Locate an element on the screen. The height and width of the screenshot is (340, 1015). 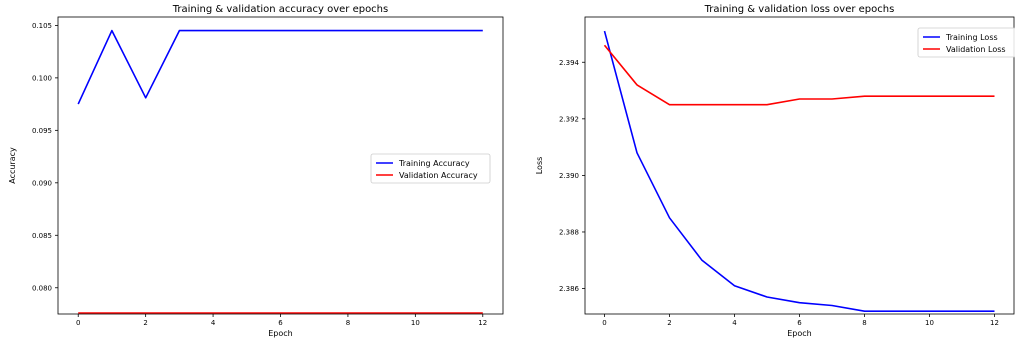
y-tick-label: 2.392 is located at coordinates (569, 119).